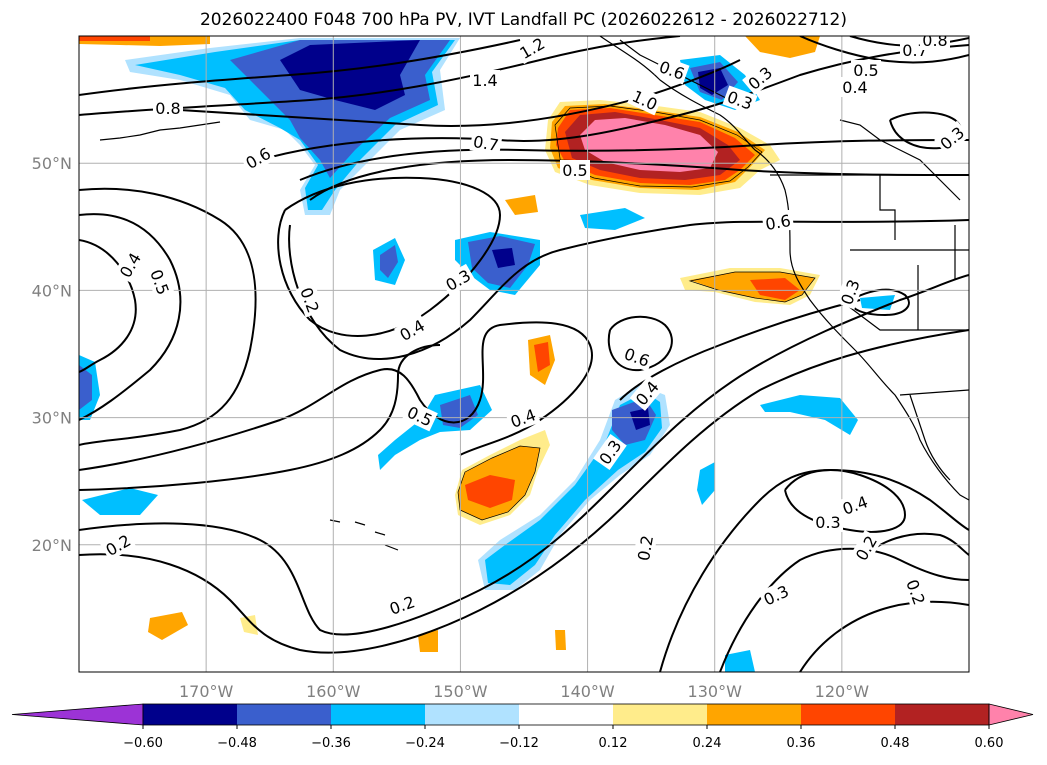  Describe the element at coordinates (237, 743) in the screenshot. I see `colorbar-tick-label: −0.48` at that location.